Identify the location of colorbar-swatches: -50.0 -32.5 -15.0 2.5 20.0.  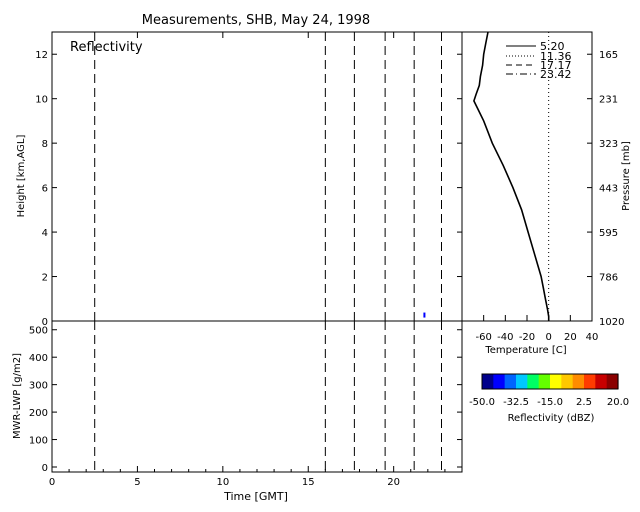
(549, 391).